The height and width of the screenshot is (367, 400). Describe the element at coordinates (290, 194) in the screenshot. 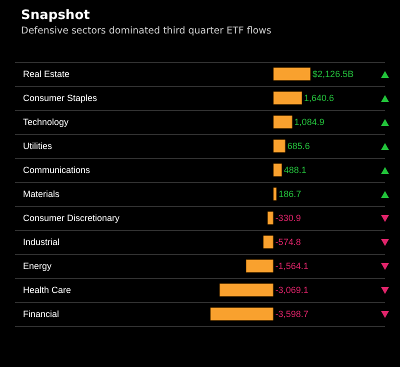

I see `data-label: 186.7` at that location.